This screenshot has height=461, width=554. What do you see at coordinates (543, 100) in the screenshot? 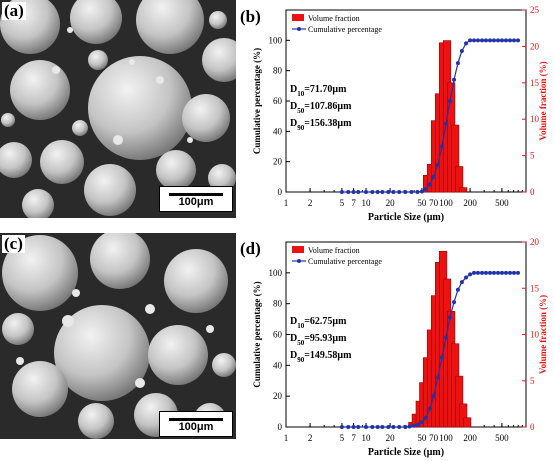
I see `y2-axis-label: Volume fraction (%)` at bounding box center [543, 100].